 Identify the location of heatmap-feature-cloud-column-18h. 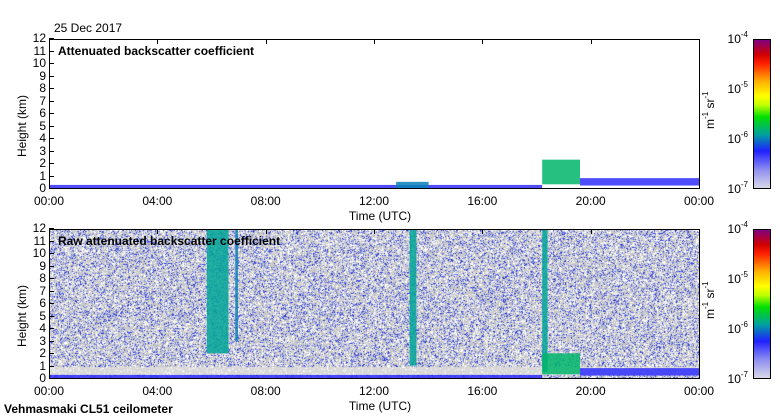
(545, 301).